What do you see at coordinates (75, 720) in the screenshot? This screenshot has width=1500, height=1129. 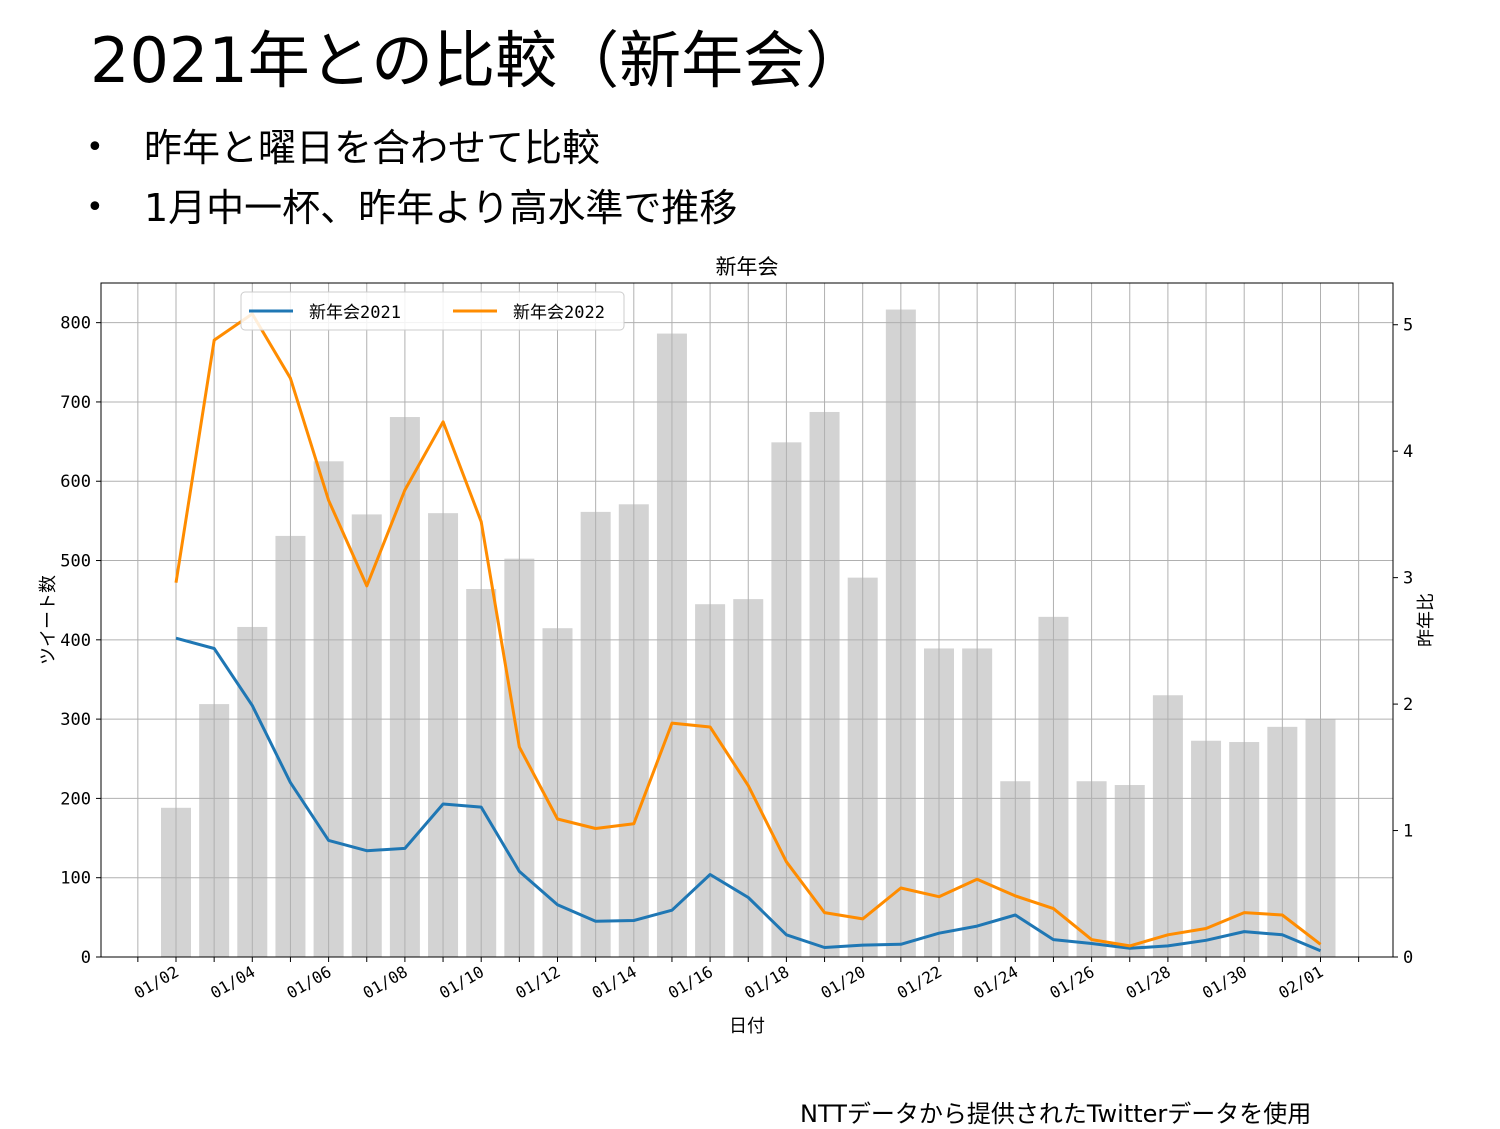 I see `y-tick-label: 300` at bounding box center [75, 720].